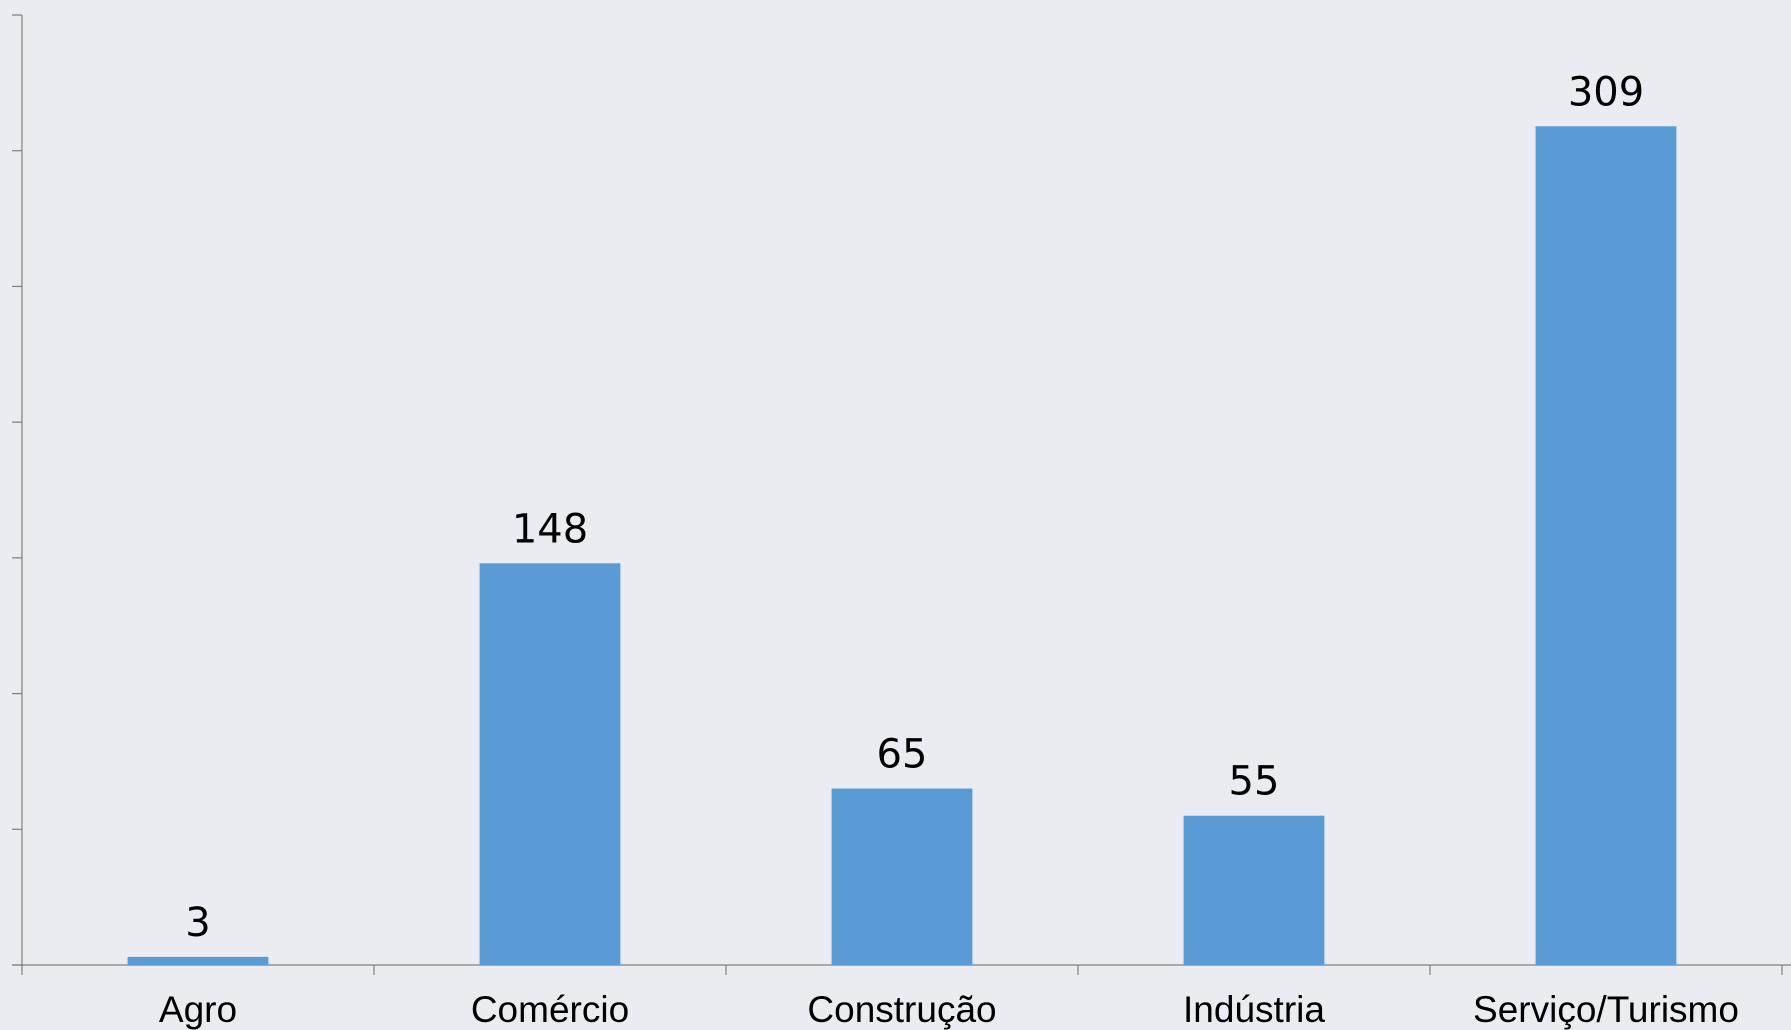 This screenshot has width=1791, height=1030. Describe the element at coordinates (198, 1009) in the screenshot. I see `category-label: Agro` at that location.